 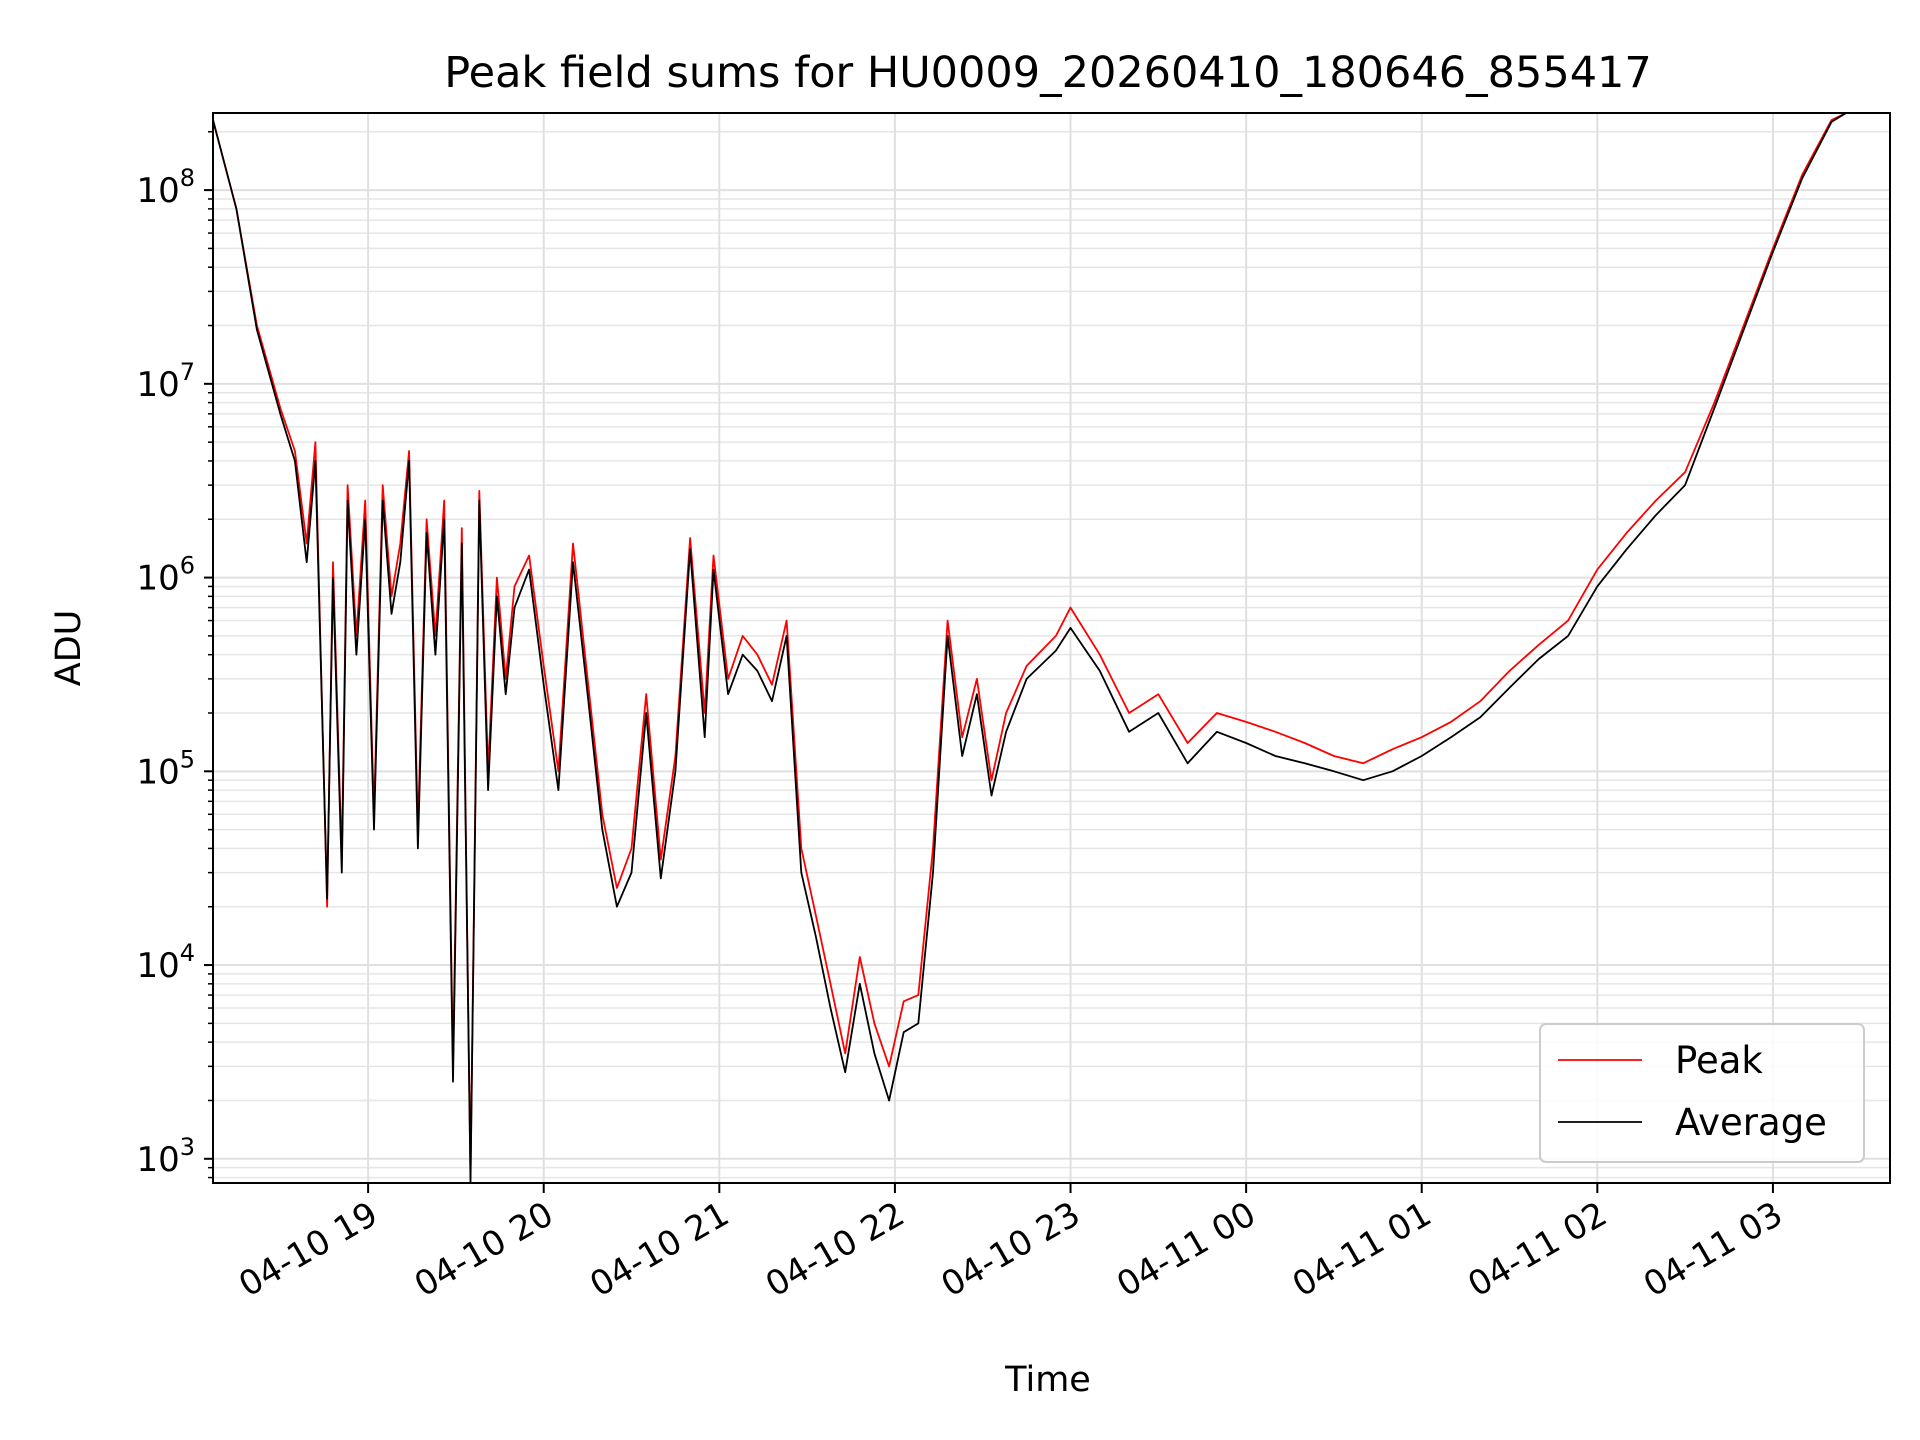 What do you see at coordinates (165, 768) in the screenshot?
I see `y-tick-label: 10⁵` at bounding box center [165, 768].